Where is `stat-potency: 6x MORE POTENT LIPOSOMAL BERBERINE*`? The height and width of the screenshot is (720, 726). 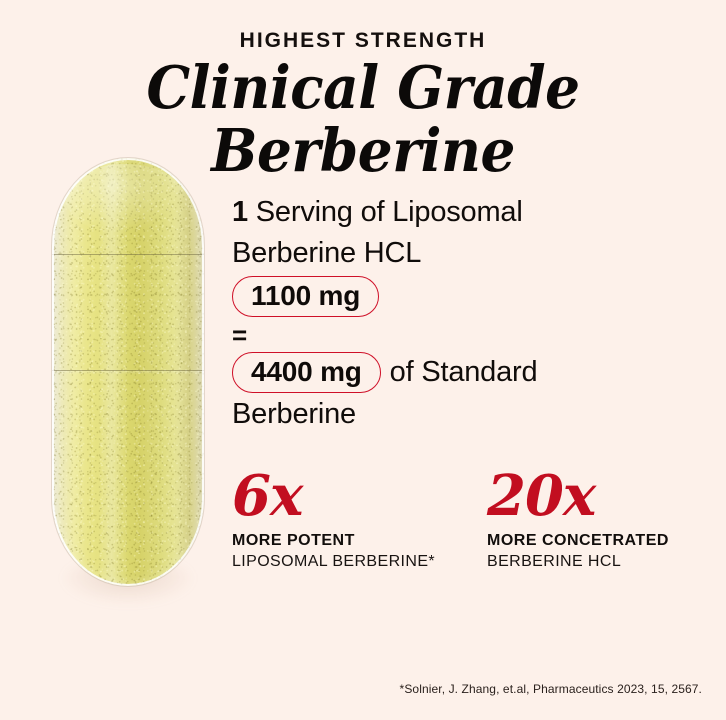
stat-potency: 6x MORE POTENT LIPOSOMAL BERBERINE* is located at coordinates (359, 519).